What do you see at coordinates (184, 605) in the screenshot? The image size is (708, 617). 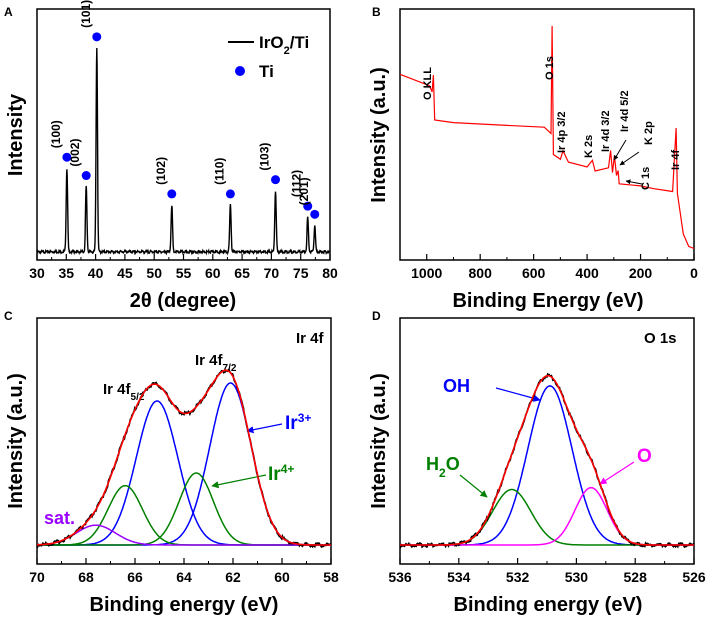 I see `x-axis-title-c: Binding energy (eV)` at bounding box center [184, 605].